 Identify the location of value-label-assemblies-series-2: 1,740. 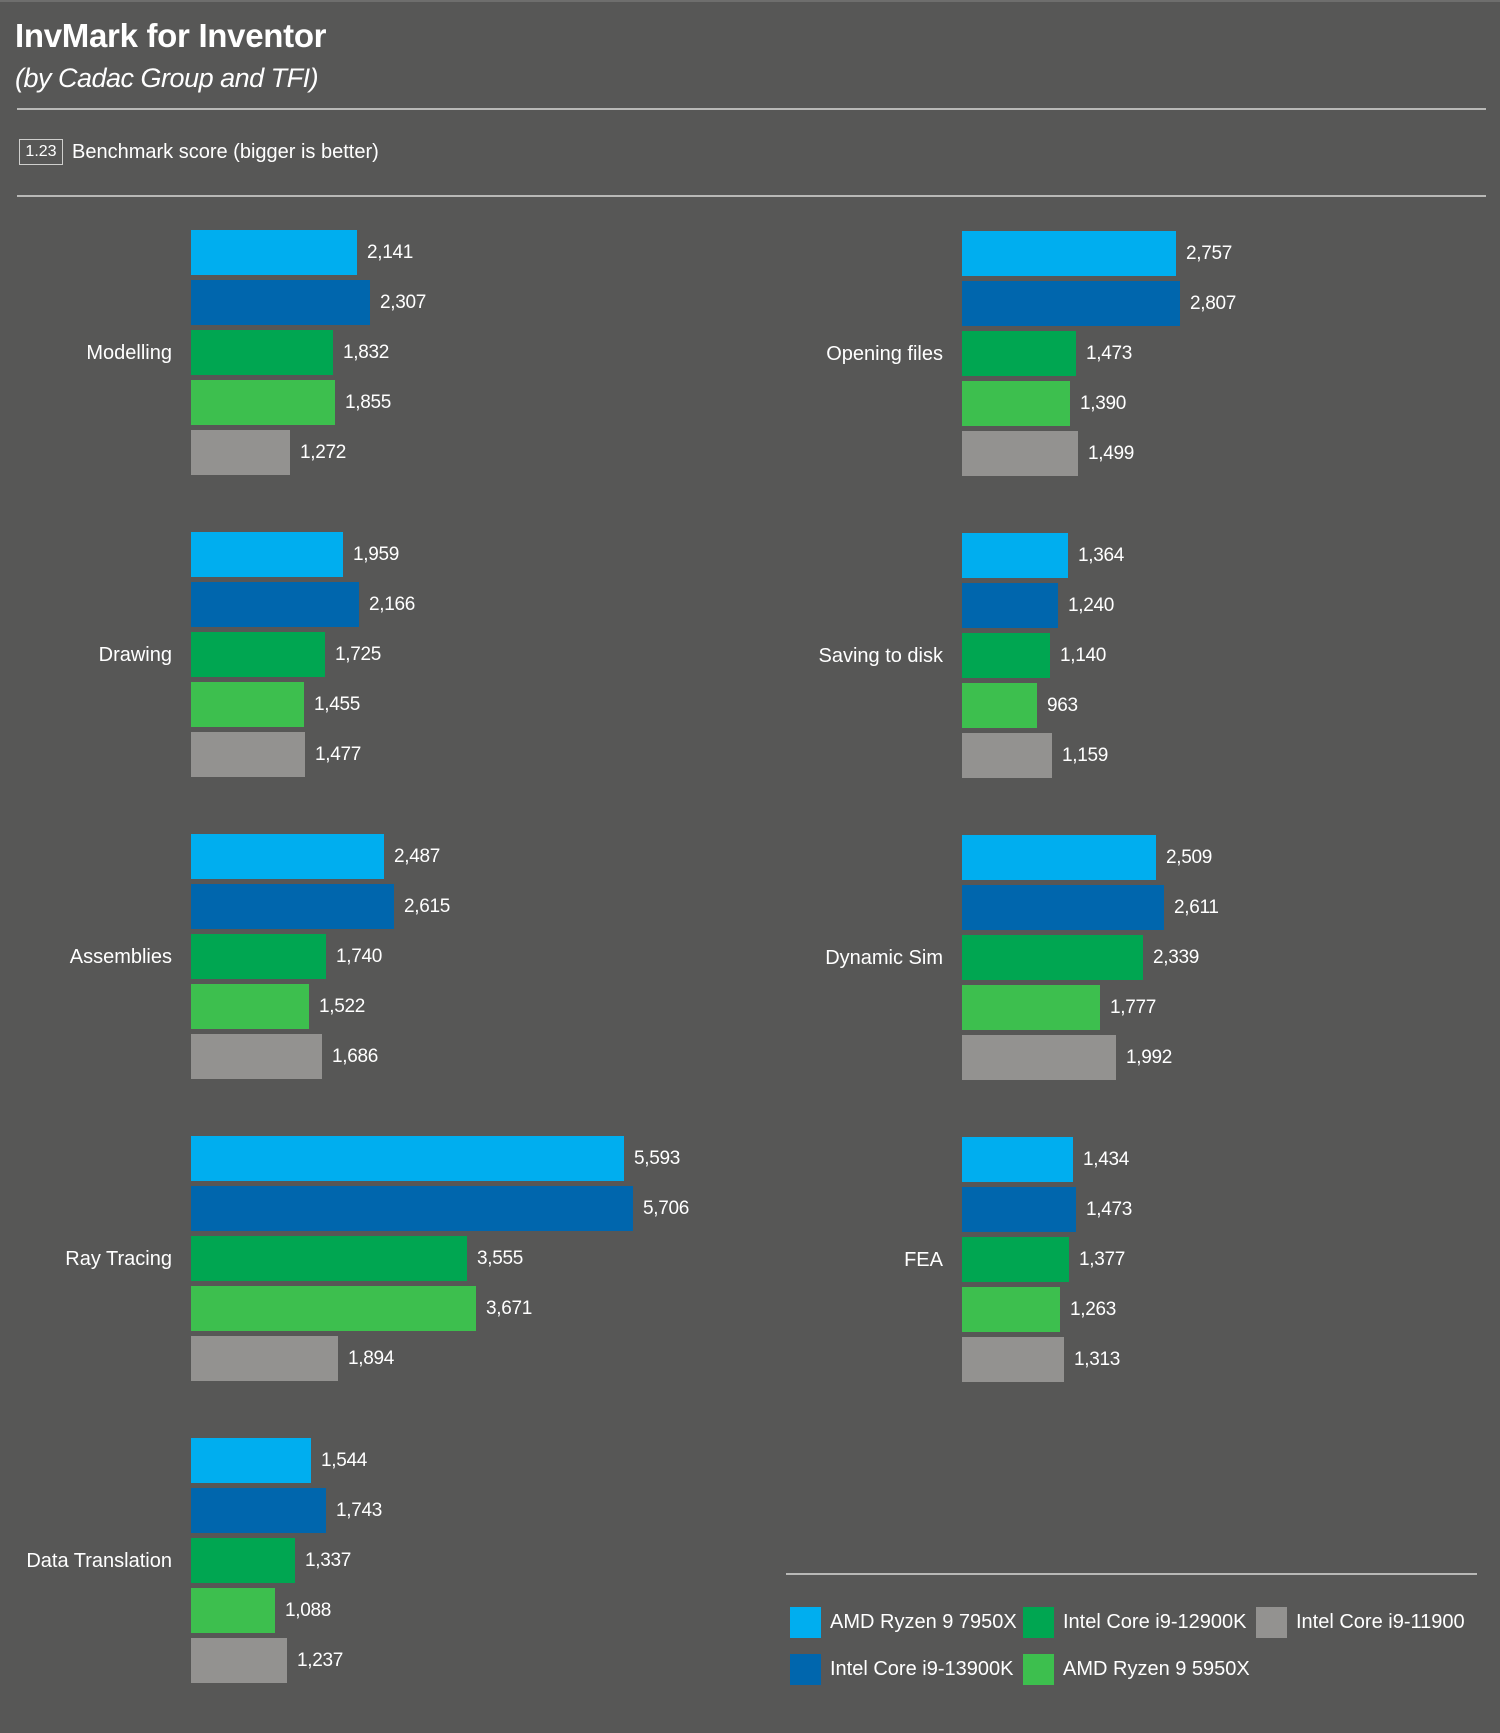
(359, 956).